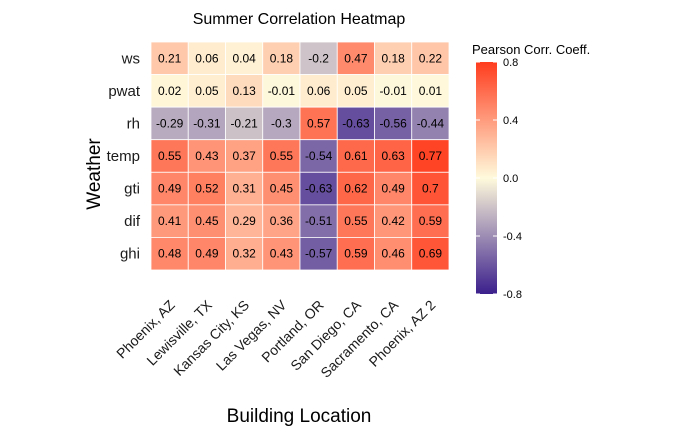 Image resolution: width=700 pixels, height=432 pixels. Describe the element at coordinates (244, 91) in the screenshot. I see `cell-value-label: 0.13` at that location.